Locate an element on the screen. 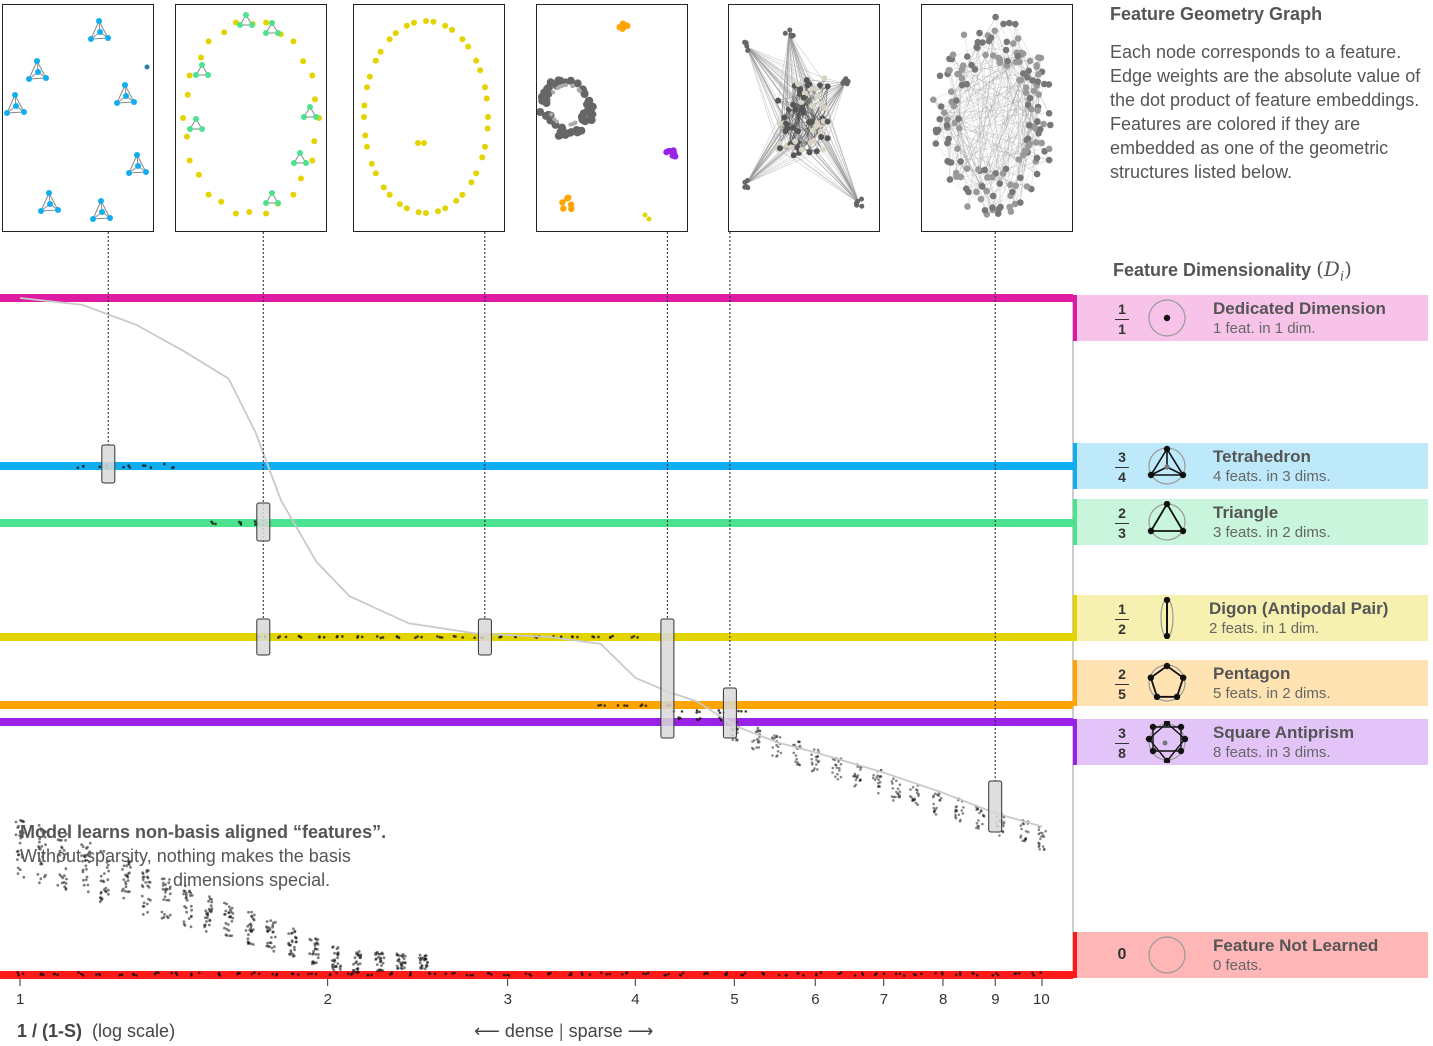  legend-fraction-num: 2 is located at coordinates (1122, 674).